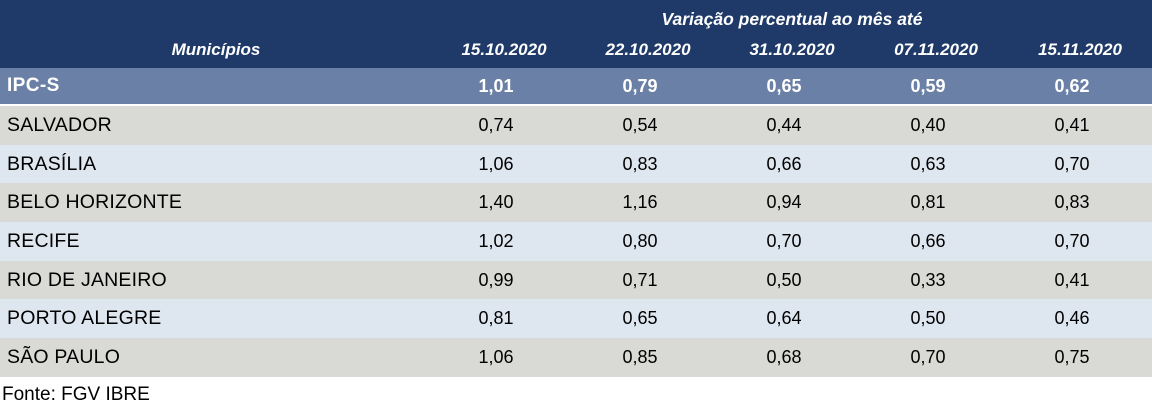  I want to click on table-row-salvador: SALVADOR 0,74 0,54 0,44 0,40 0,41, so click(576, 125).